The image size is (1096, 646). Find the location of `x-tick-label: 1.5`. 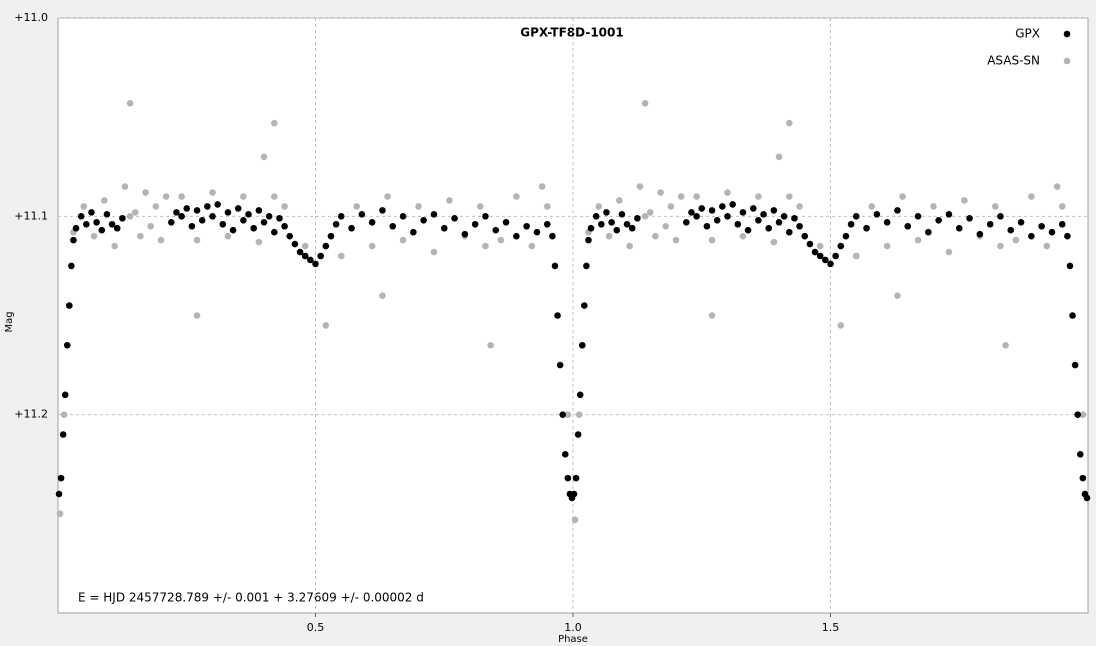

x-tick-label: 1.5 is located at coordinates (831, 627).